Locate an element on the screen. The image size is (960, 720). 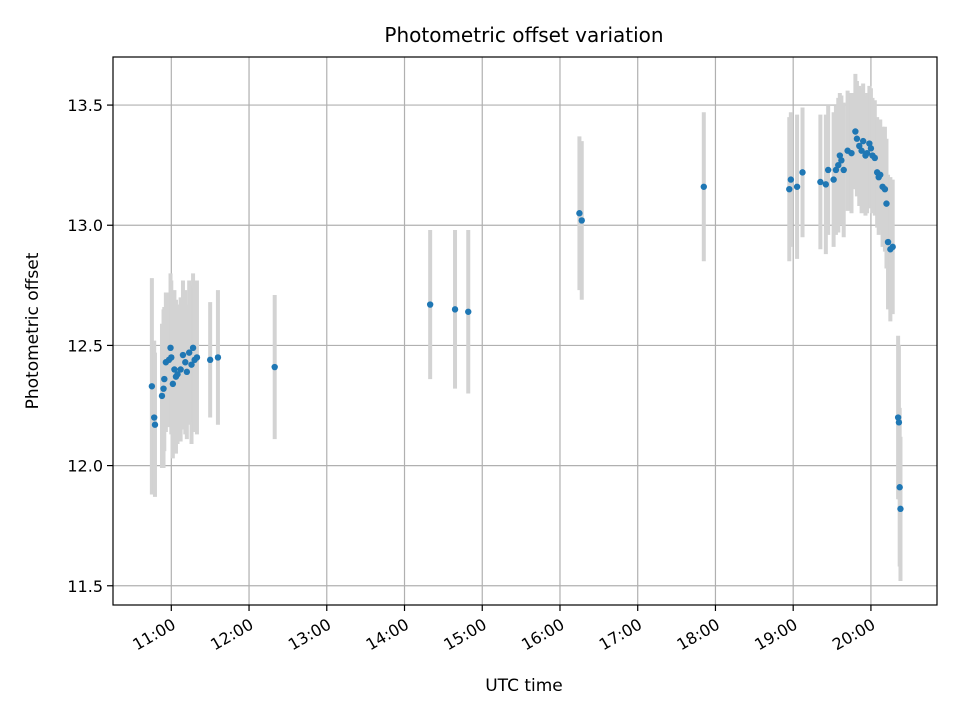
y-tick-label: 12.5 is located at coordinates (85, 345).